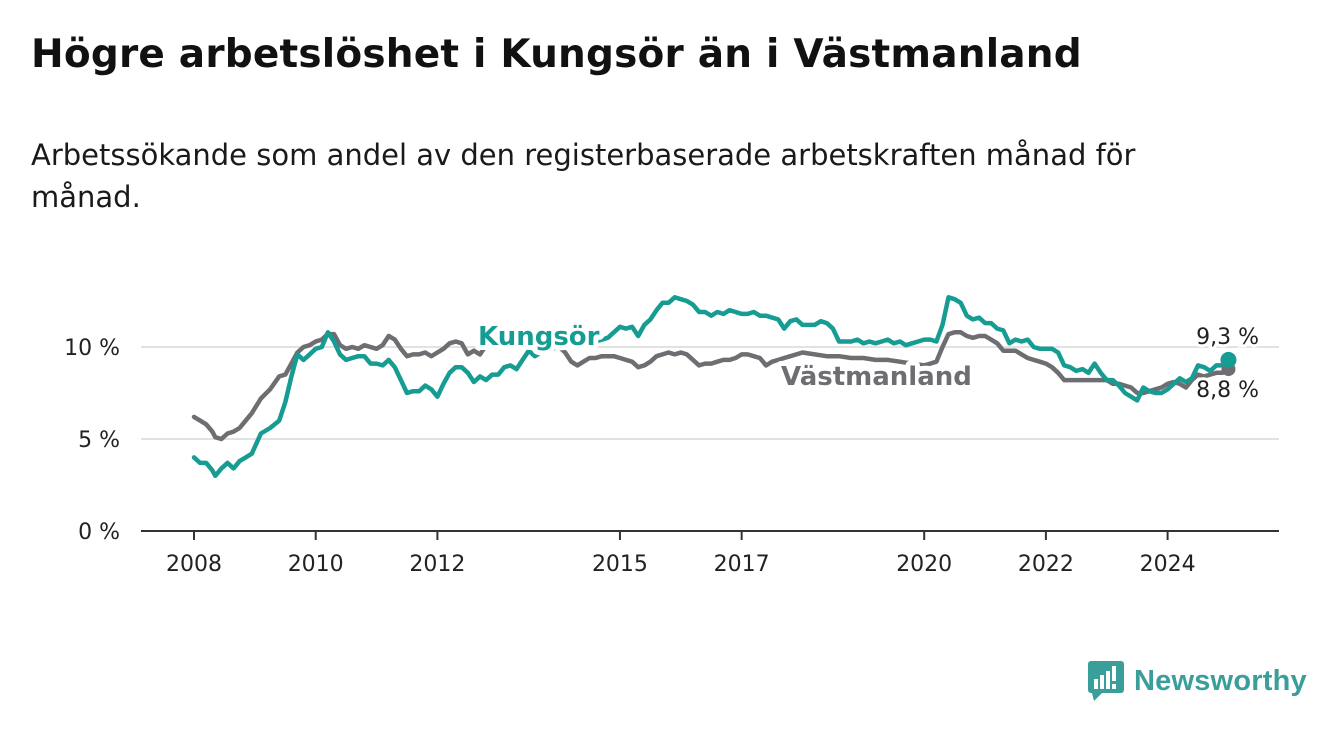  What do you see at coordinates (924, 564) in the screenshot?
I see `x-tick-label: 2020` at bounding box center [924, 564].